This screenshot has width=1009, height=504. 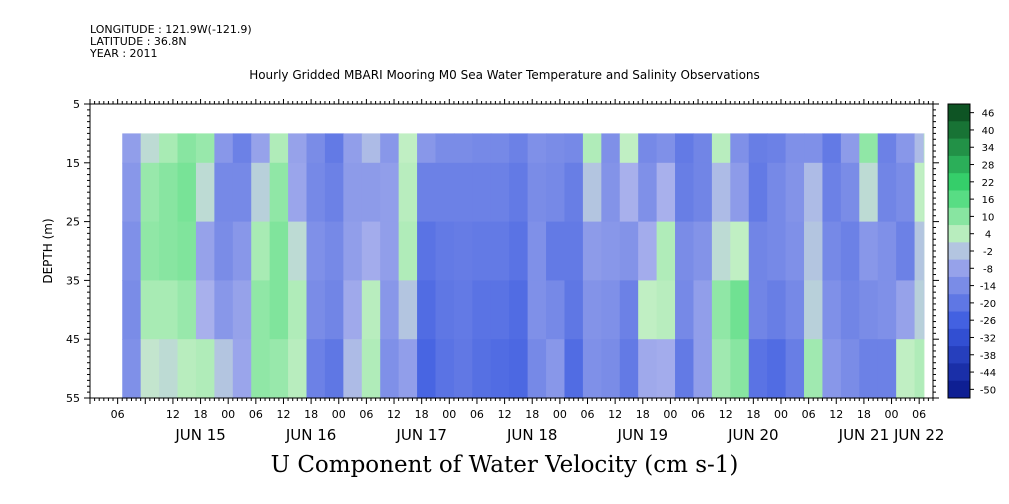 What do you see at coordinates (892, 414) in the screenshot?
I see `x-tick-label: 00` at bounding box center [892, 414].